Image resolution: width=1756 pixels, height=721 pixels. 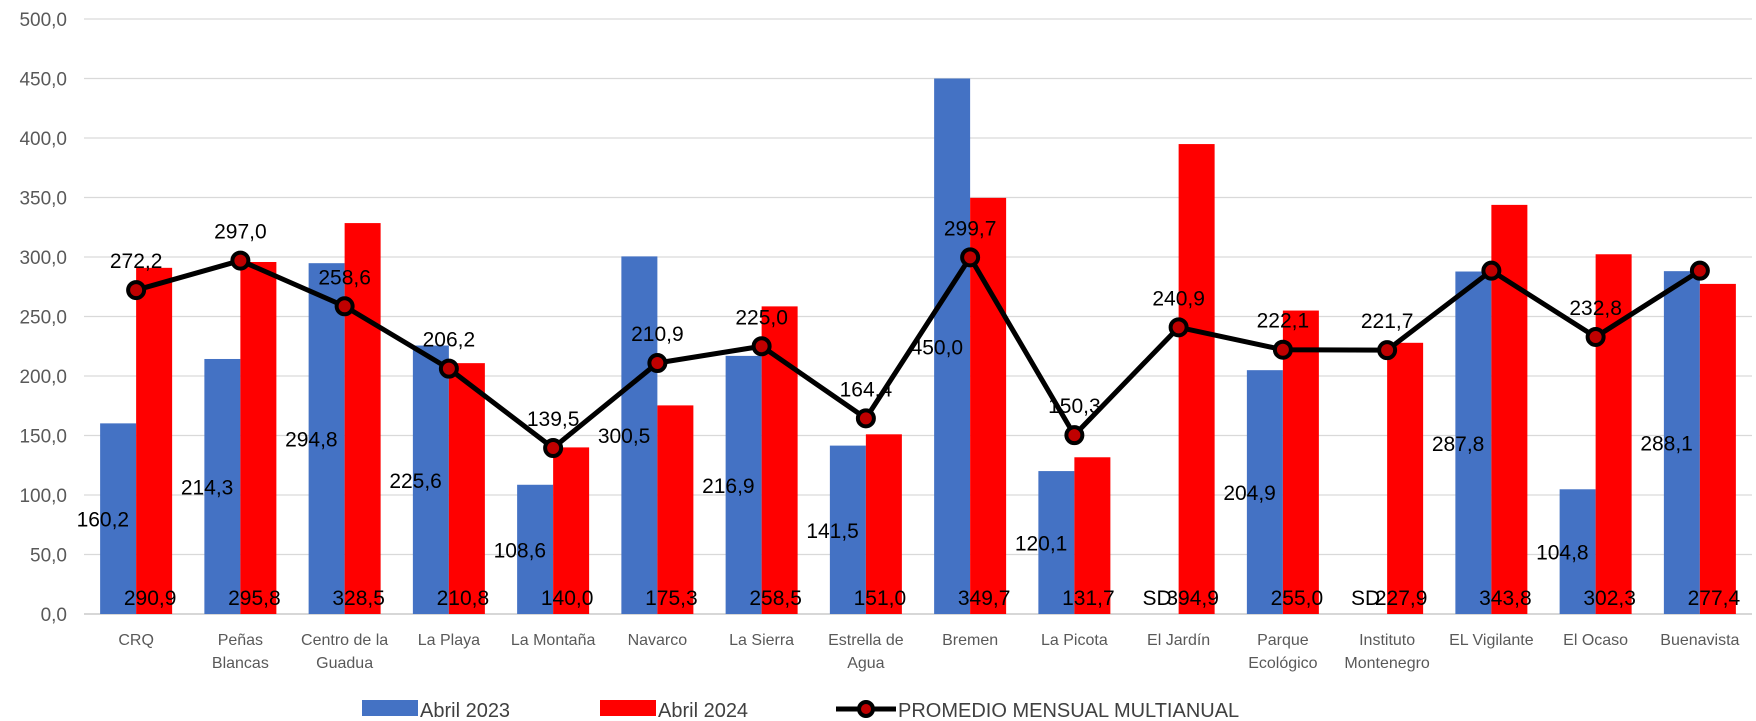 What do you see at coordinates (1562, 553) in the screenshot?
I see `bar-label-abril-2023: 104,8` at bounding box center [1562, 553].